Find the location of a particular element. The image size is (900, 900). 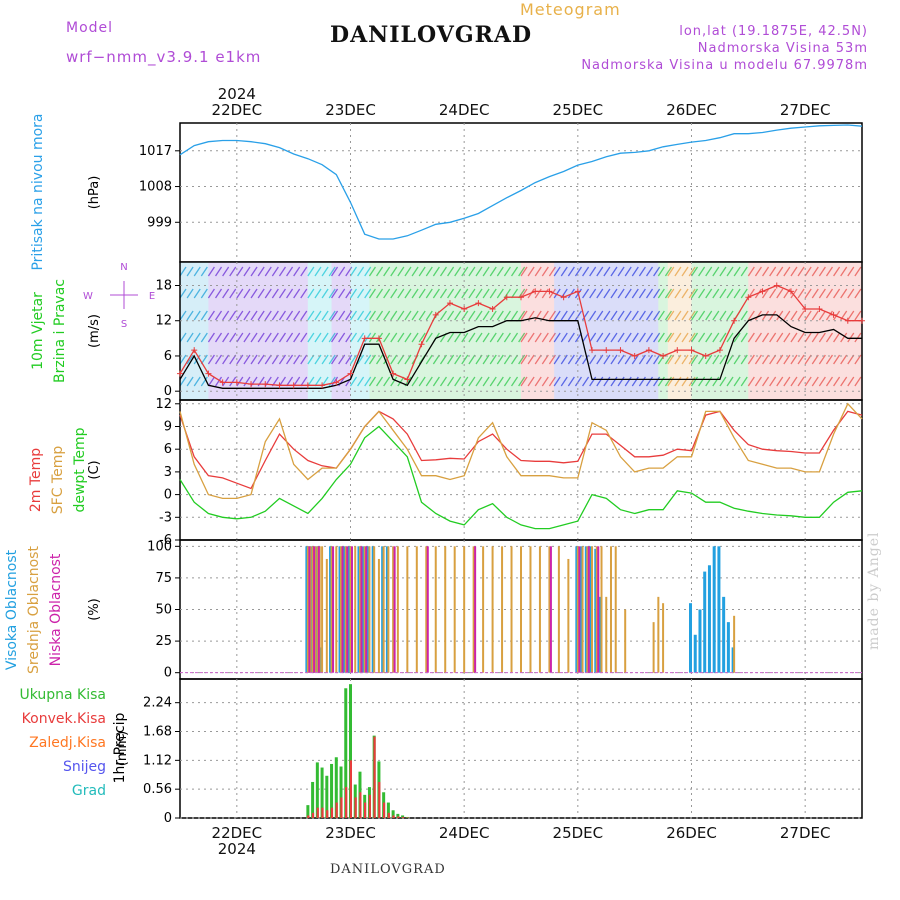

model-name: wrf−nmm_v3.9.1 e1km is located at coordinates (164, 57).